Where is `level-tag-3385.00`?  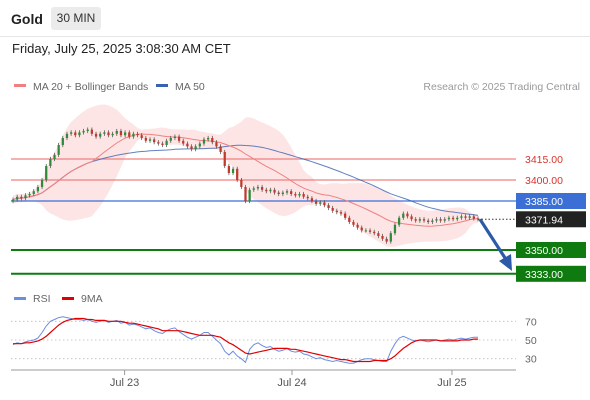
level-tag-3385.00 is located at coordinates (551, 201).